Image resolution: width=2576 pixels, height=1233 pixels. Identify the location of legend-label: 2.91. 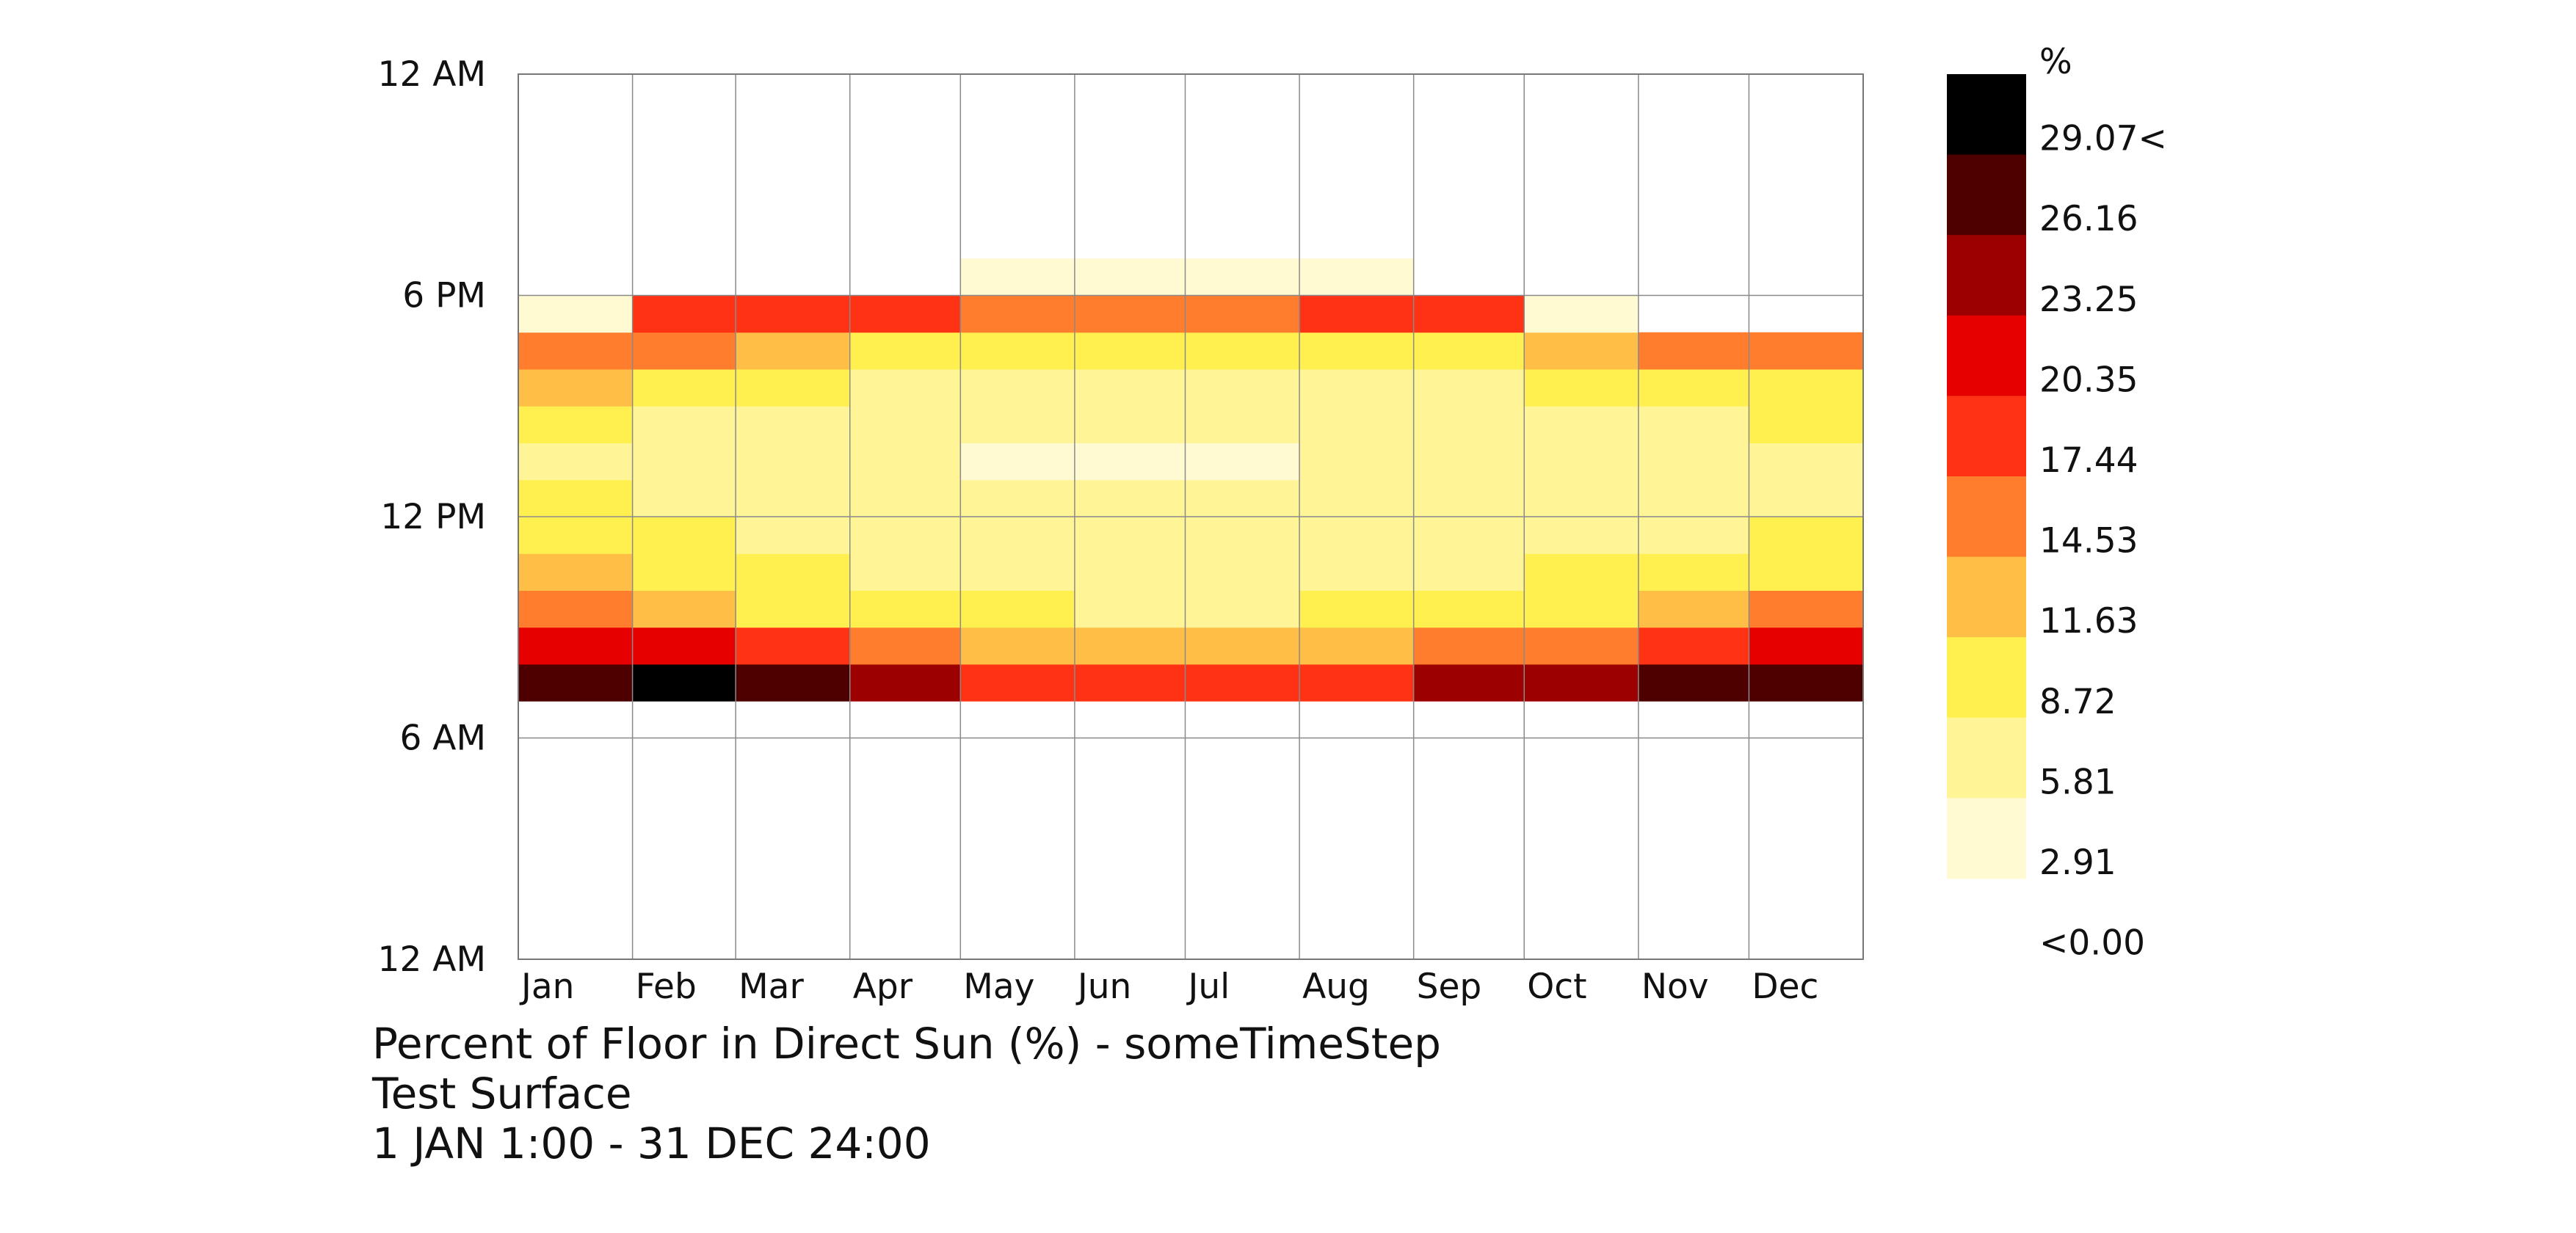
(2077, 863).